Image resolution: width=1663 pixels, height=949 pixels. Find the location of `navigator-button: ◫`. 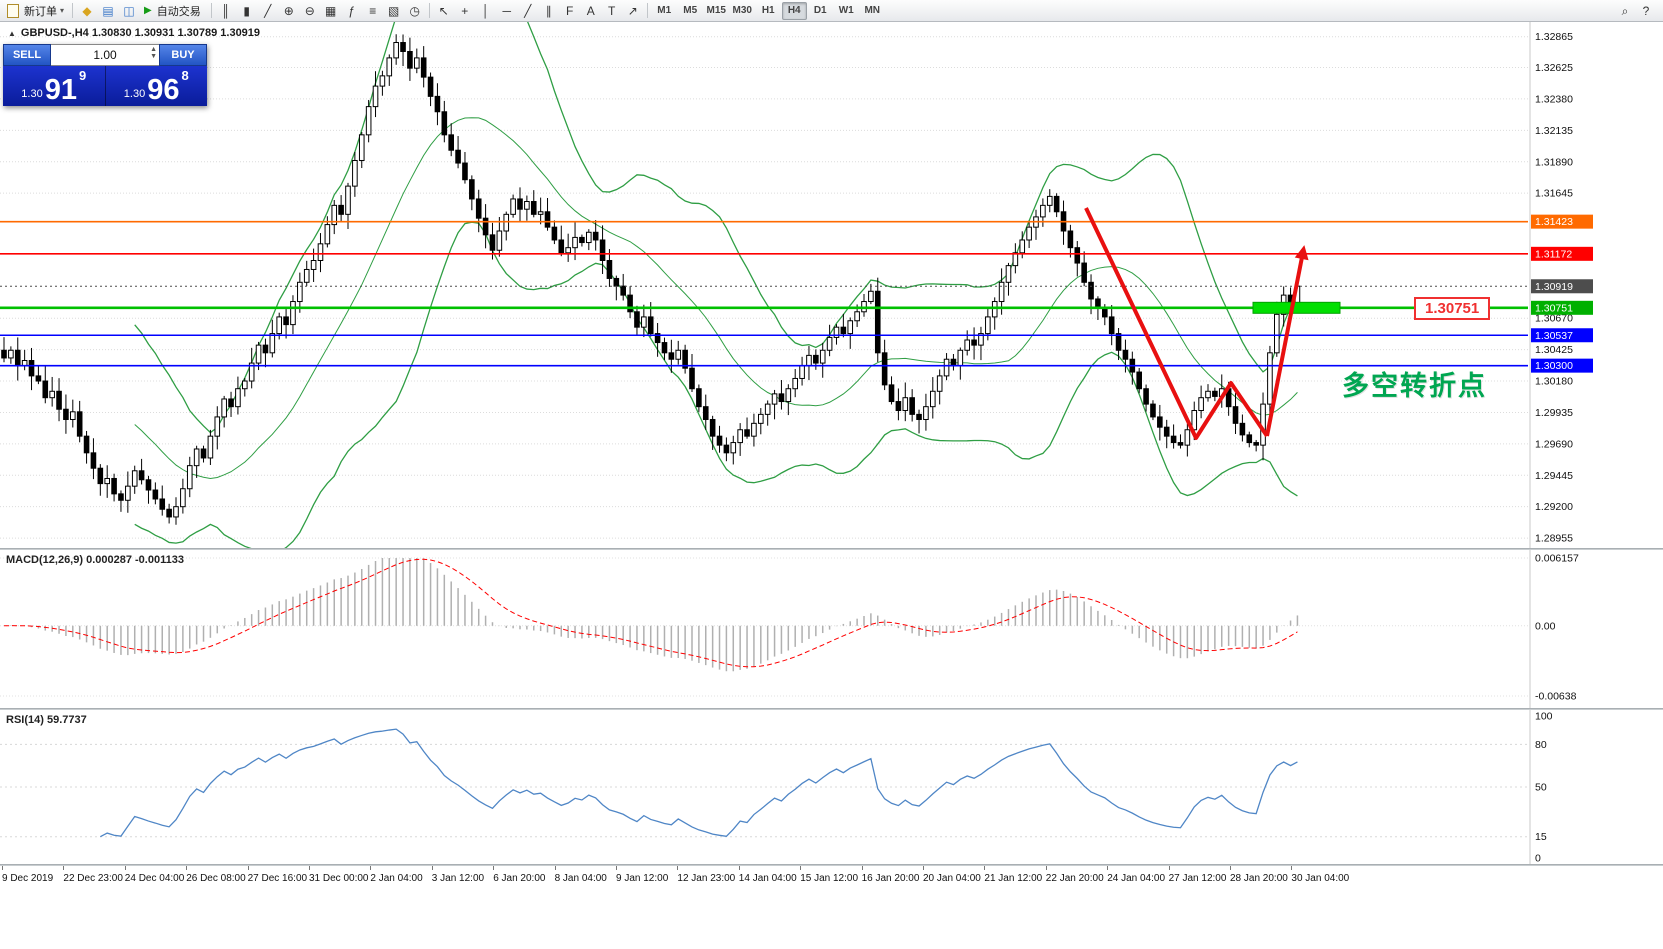

navigator-button: ◫ is located at coordinates (129, 11).